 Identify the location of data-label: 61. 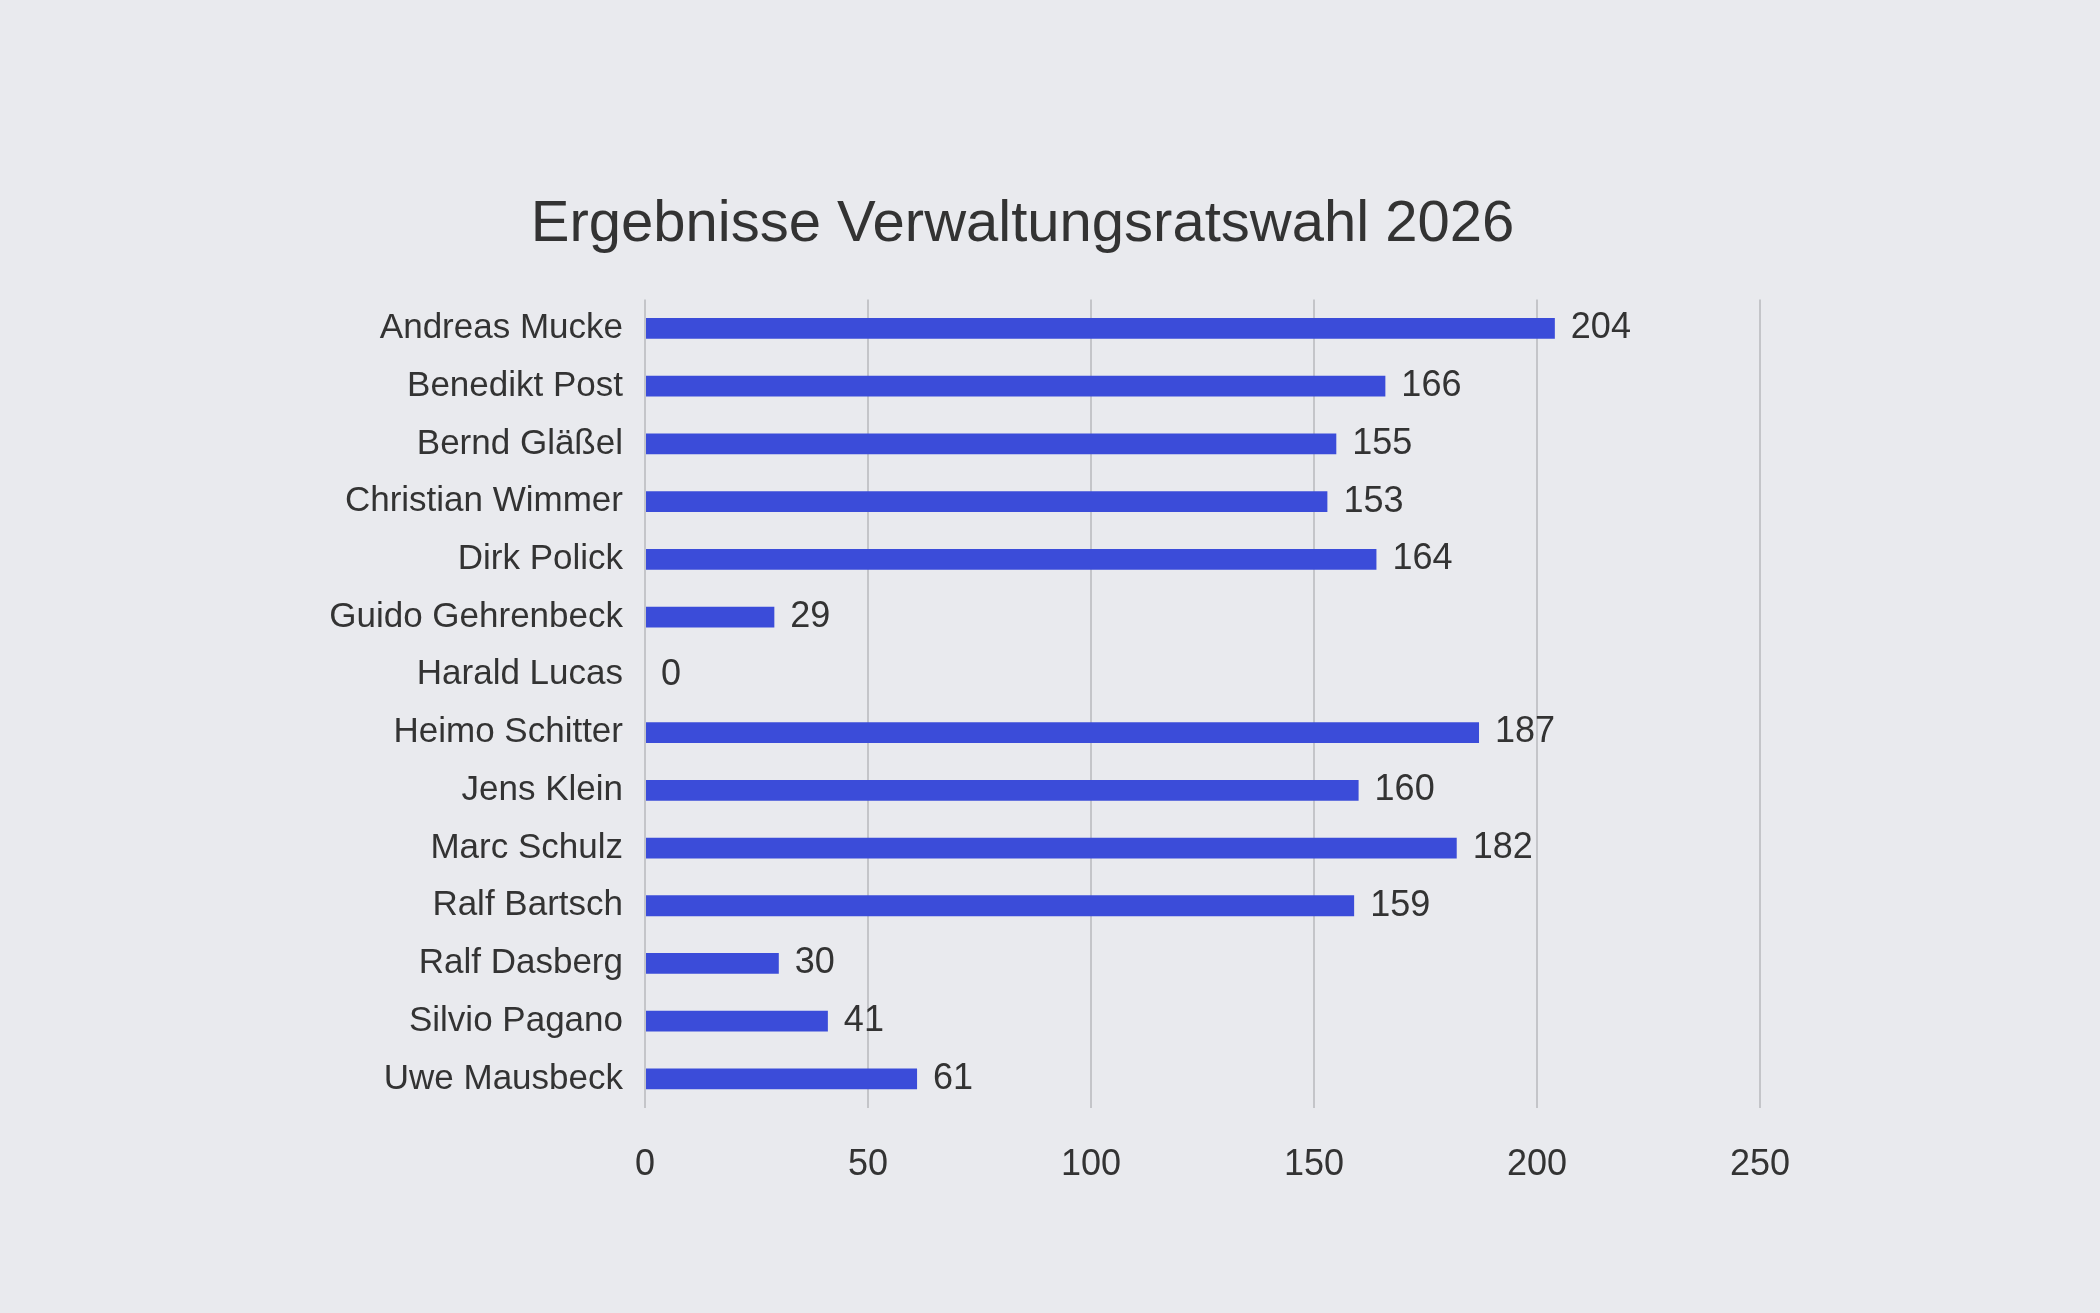
(953, 1076).